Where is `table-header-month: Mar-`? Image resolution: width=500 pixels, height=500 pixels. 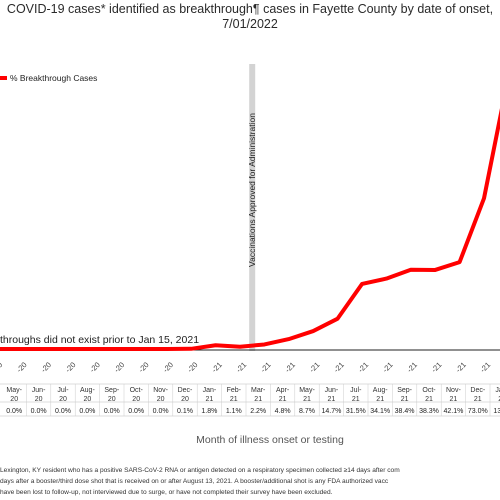
table-header-month: Mar- is located at coordinates (258, 390).